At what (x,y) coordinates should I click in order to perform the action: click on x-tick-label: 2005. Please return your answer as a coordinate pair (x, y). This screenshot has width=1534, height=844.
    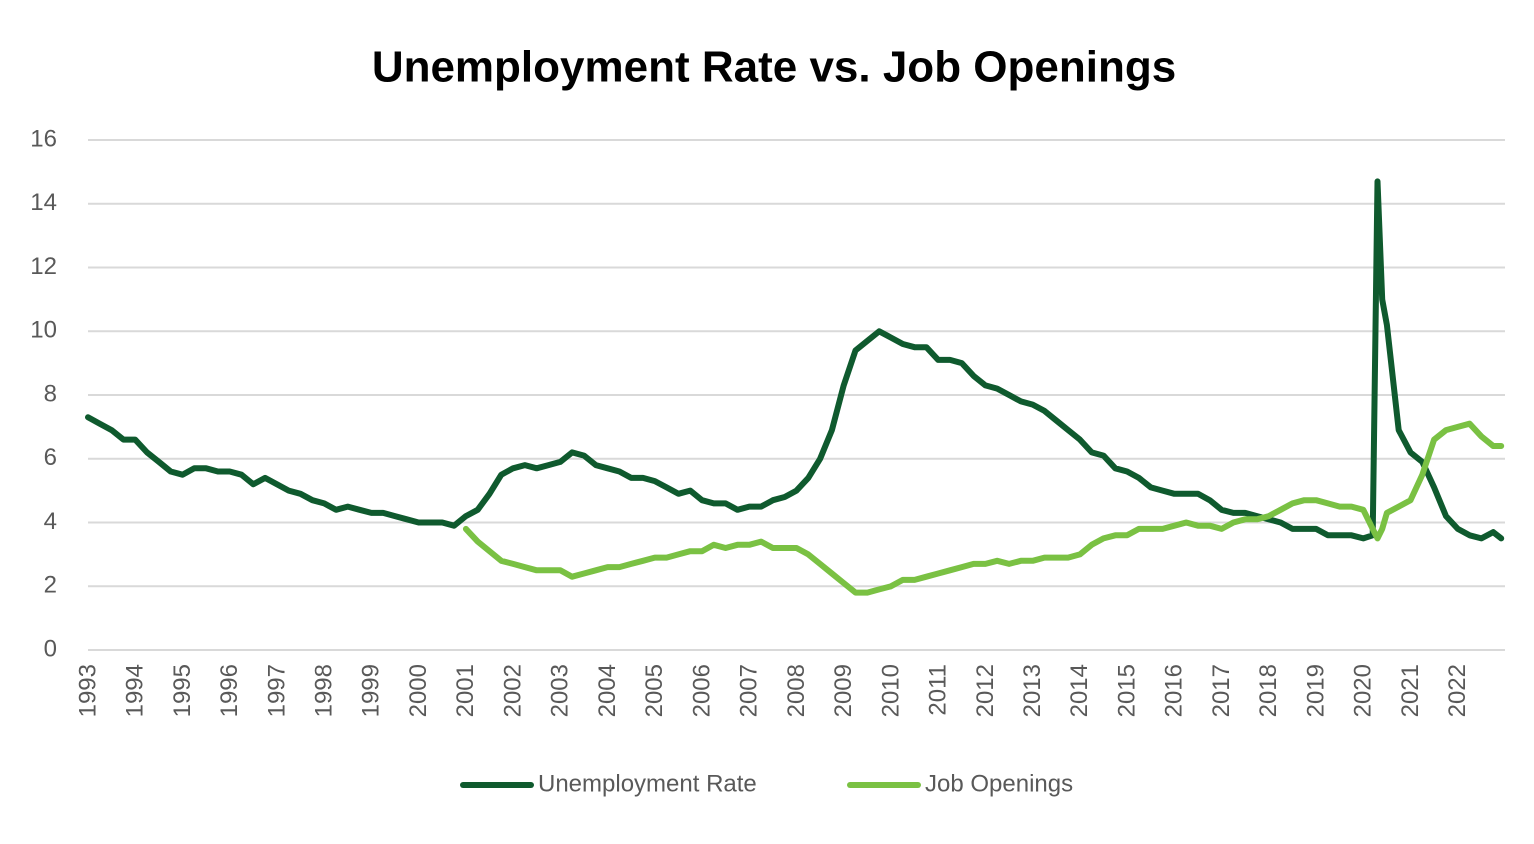
    Looking at the image, I should click on (654, 690).